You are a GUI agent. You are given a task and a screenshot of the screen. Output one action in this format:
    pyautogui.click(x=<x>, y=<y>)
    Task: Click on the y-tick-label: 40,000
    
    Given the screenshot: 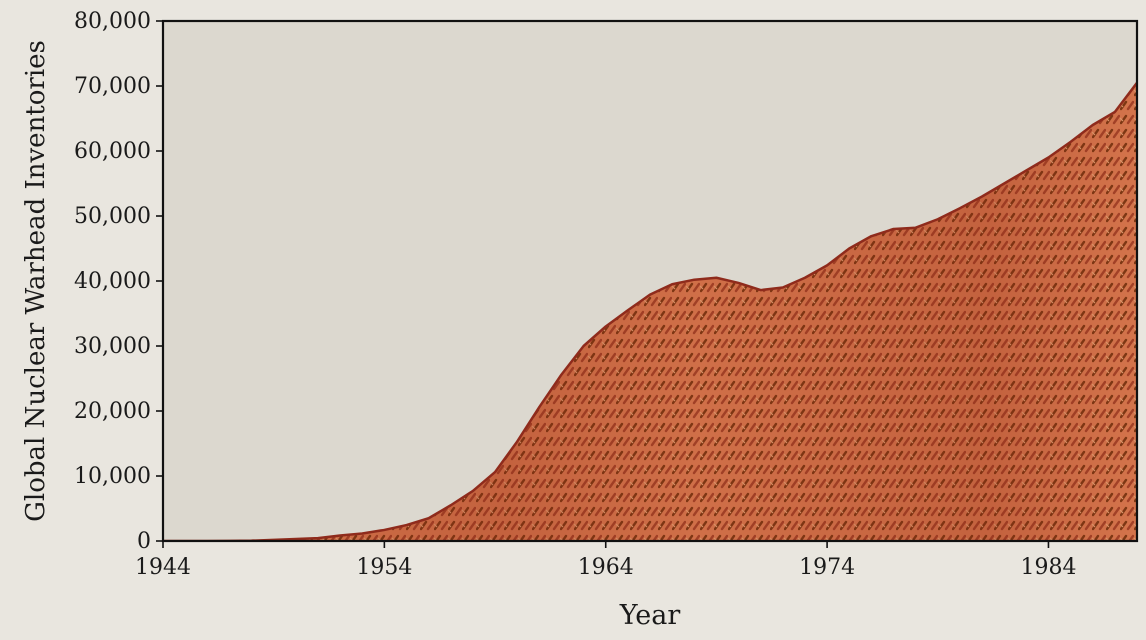 What is the action you would take?
    pyautogui.click(x=112, y=281)
    